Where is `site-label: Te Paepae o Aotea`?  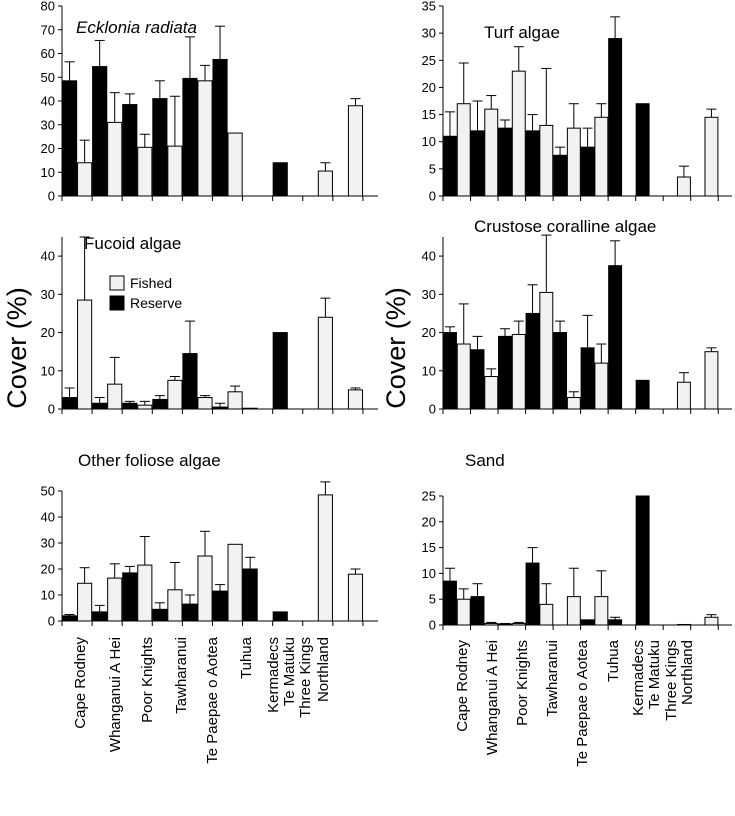 site-label: Te Paepae o Aotea is located at coordinates (582, 702).